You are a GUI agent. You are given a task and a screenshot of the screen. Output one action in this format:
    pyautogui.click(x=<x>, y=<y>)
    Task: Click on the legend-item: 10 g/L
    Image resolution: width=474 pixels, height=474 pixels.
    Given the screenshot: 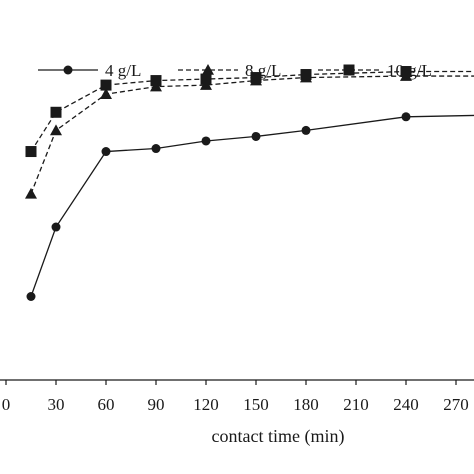 What is the action you would take?
    pyautogui.click(x=375, y=70)
    